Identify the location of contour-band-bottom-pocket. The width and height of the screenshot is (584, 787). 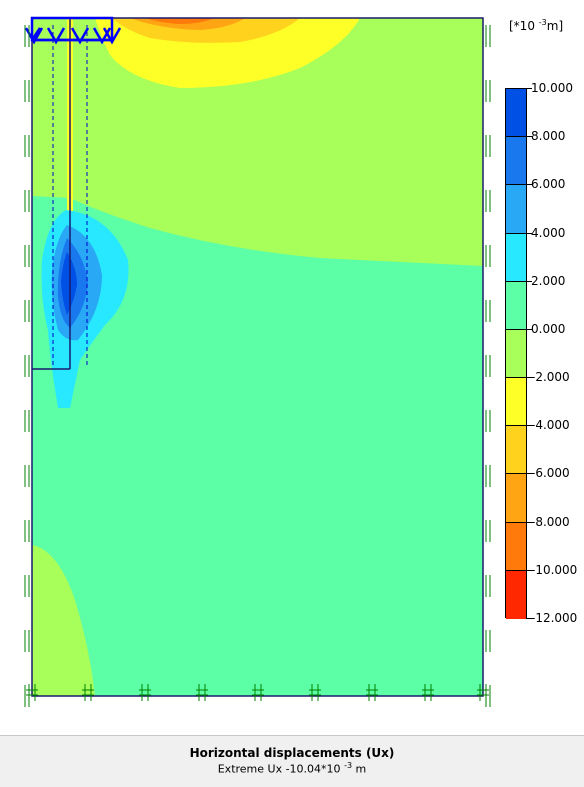
(63, 620).